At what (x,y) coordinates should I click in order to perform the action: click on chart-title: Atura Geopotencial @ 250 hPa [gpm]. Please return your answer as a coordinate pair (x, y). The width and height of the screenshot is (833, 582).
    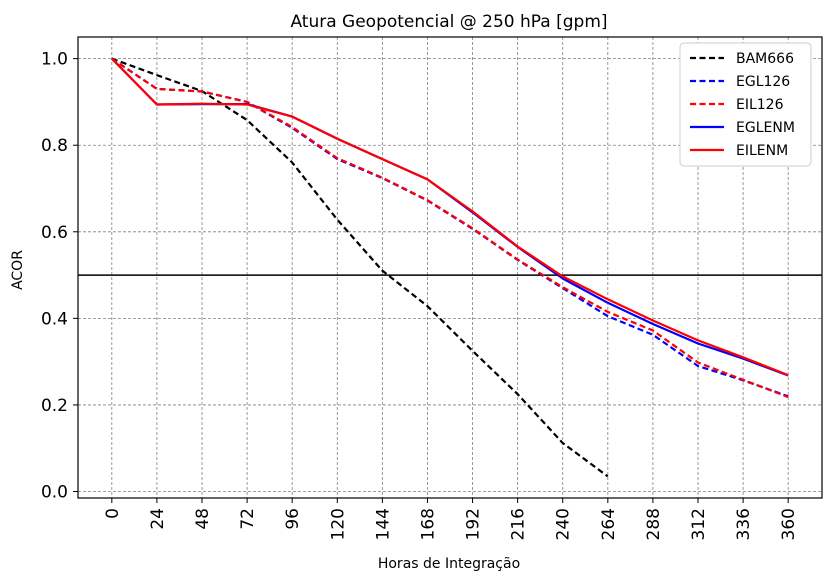
    Looking at the image, I should click on (448, 22).